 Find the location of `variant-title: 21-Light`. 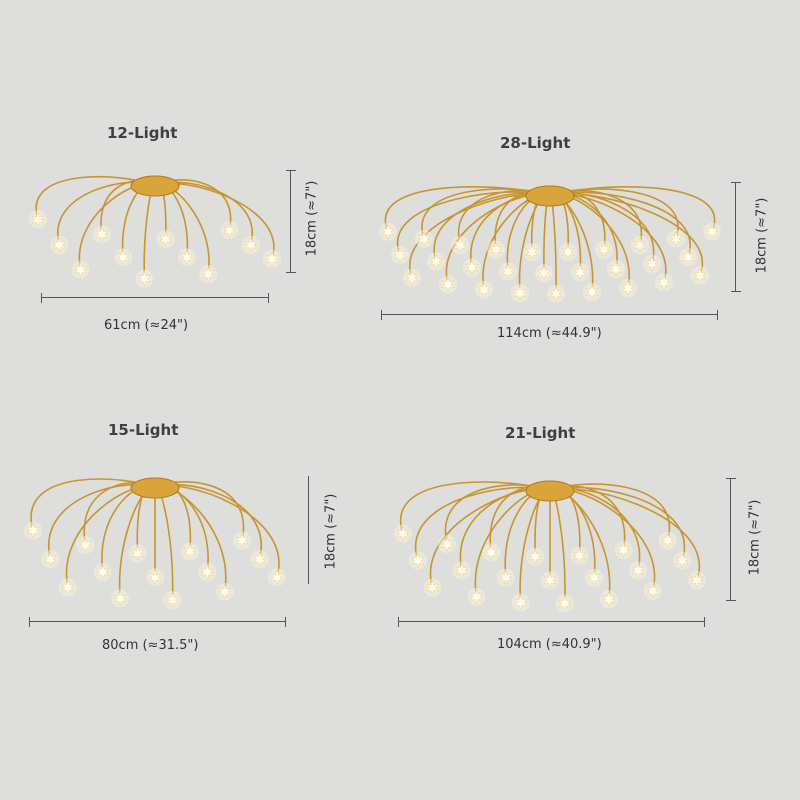

variant-title: 21-Light is located at coordinates (540, 433).